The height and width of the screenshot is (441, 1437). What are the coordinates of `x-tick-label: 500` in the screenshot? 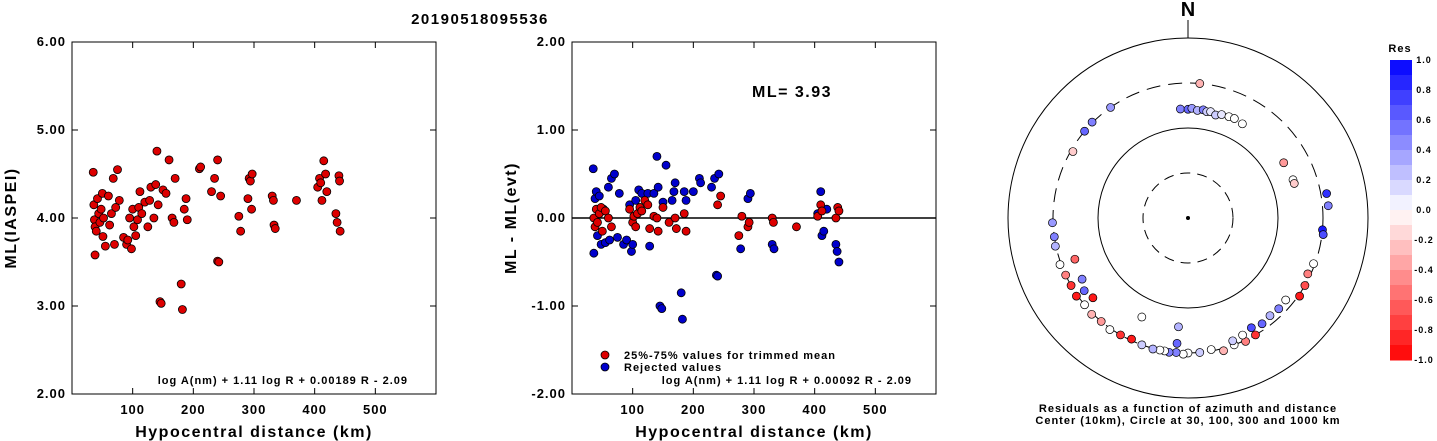 It's located at (875, 409).